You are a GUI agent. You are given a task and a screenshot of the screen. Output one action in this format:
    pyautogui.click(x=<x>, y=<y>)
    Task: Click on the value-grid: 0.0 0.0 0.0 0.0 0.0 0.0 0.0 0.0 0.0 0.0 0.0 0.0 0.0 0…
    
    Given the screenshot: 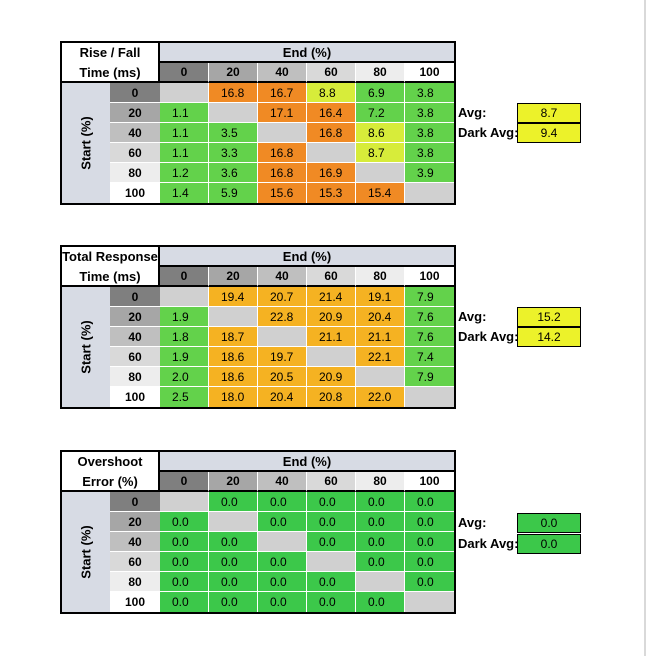 What is the action you would take?
    pyautogui.click(x=308, y=553)
    